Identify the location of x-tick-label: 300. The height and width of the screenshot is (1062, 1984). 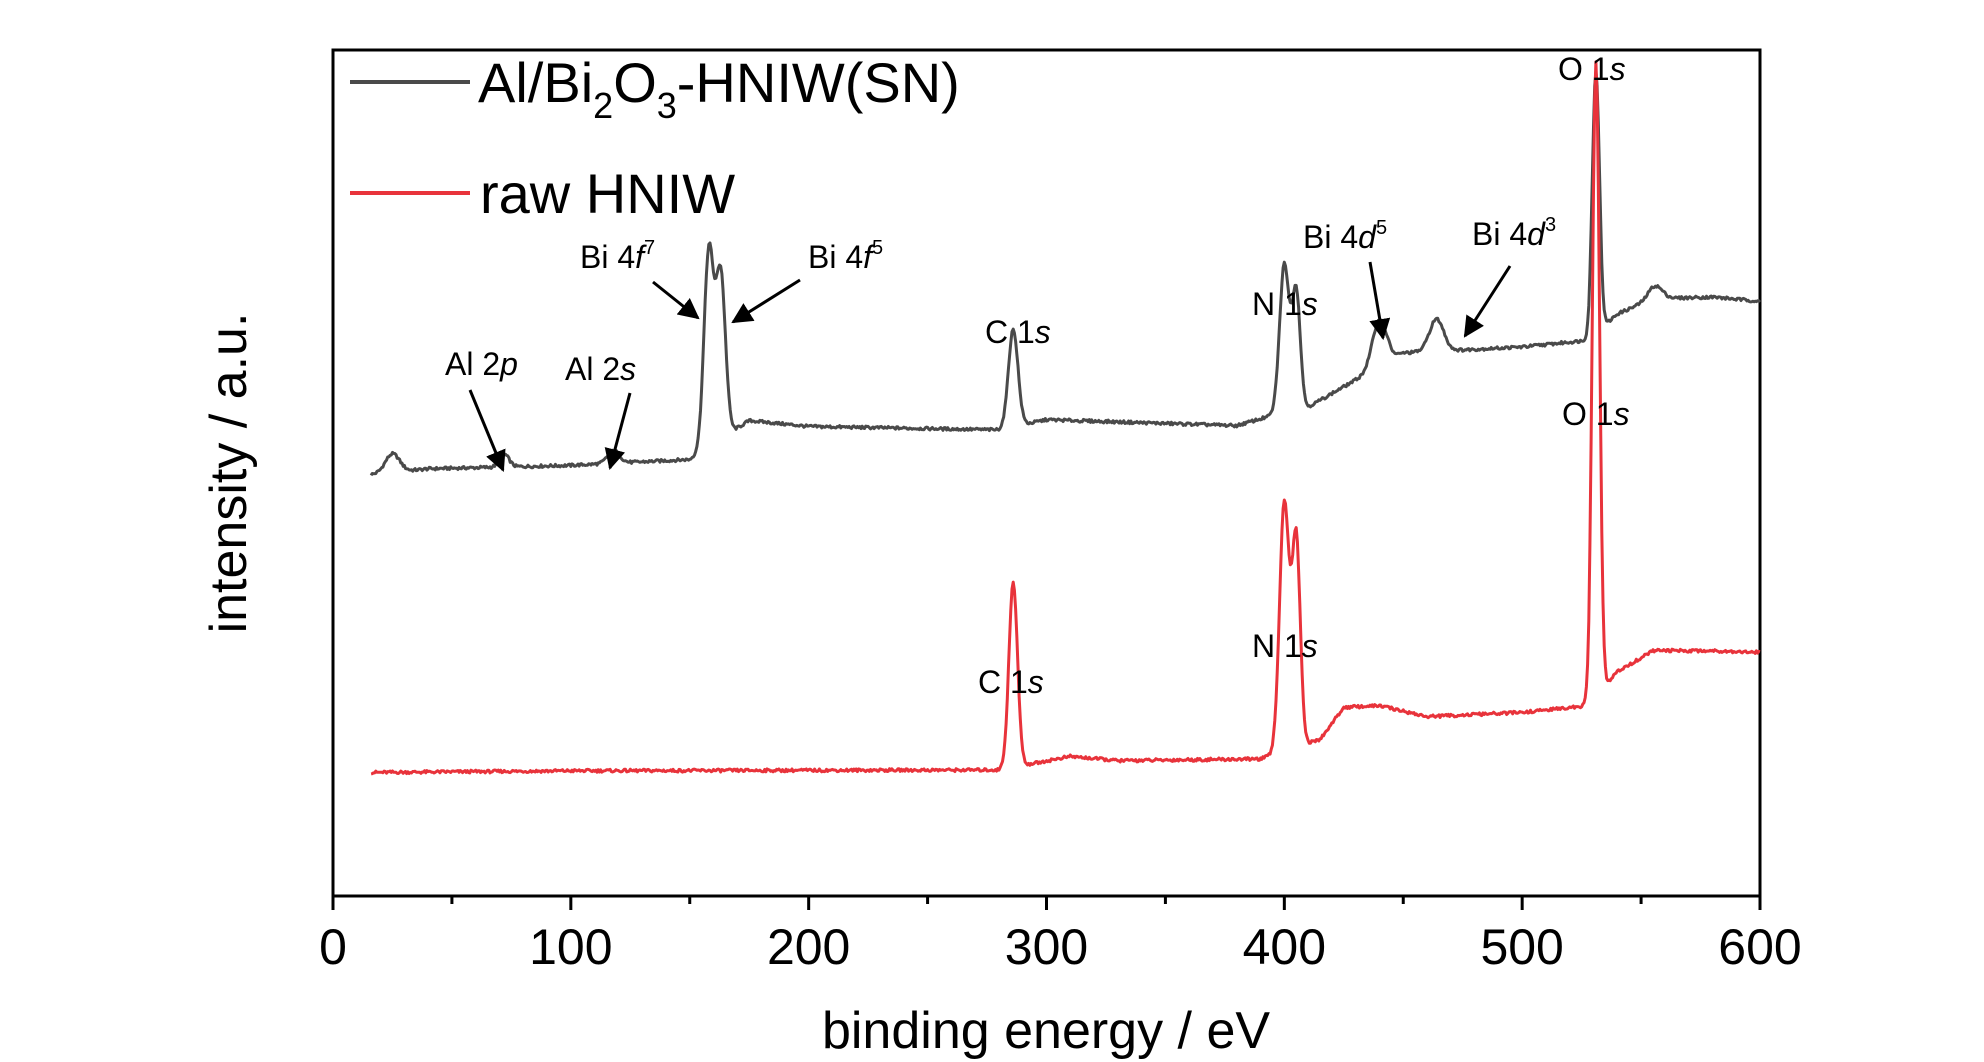
(1046, 947).